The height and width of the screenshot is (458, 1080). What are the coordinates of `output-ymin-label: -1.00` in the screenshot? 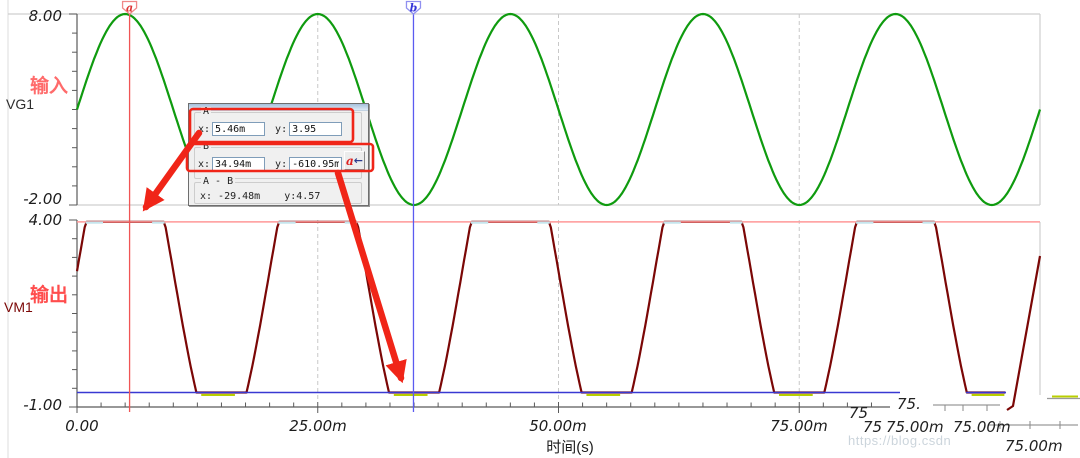 It's located at (42, 405).